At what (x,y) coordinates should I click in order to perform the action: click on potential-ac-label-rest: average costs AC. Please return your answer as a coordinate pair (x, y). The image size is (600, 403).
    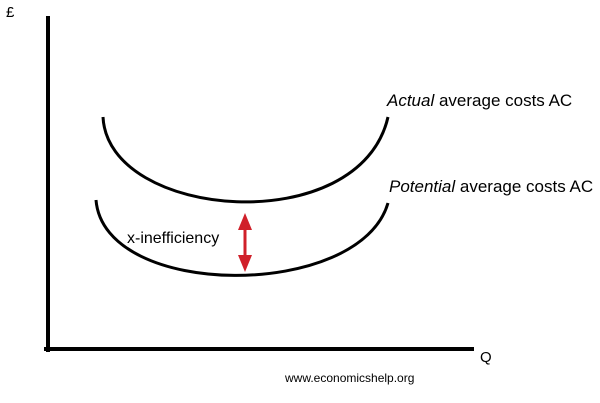
    Looking at the image, I should click on (524, 186).